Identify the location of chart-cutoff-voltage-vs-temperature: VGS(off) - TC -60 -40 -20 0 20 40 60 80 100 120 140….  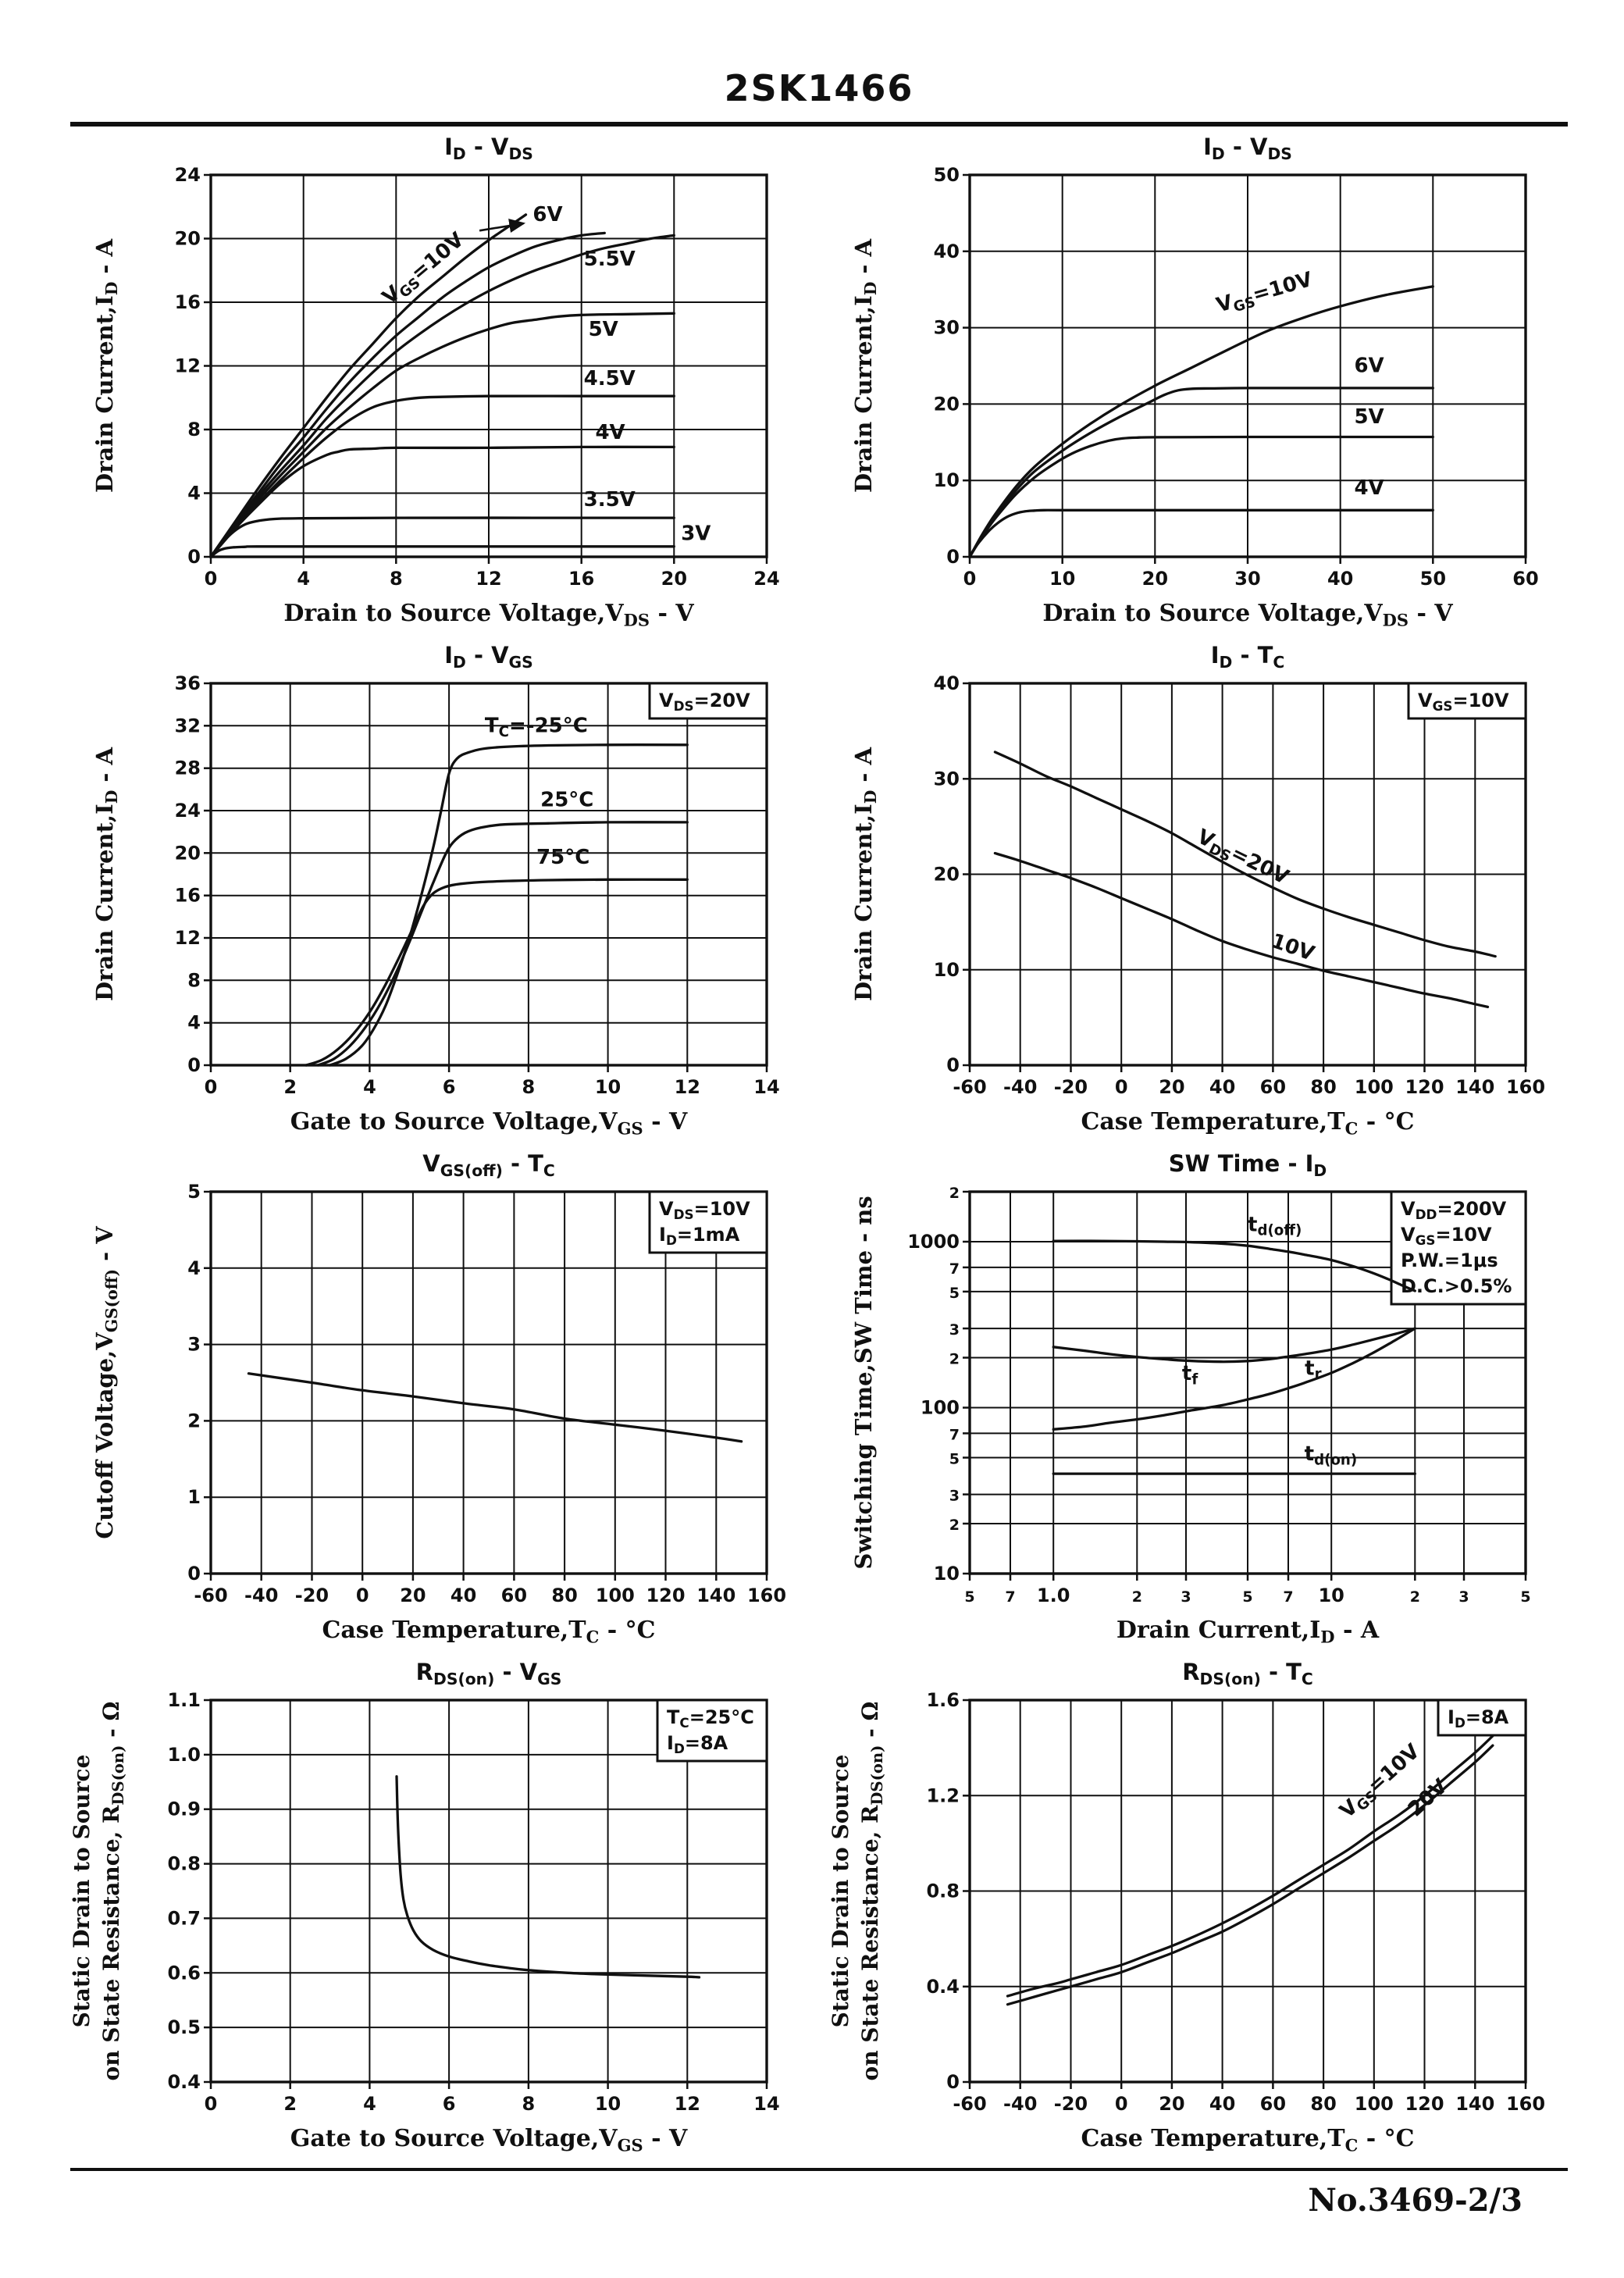
(439, 1401).